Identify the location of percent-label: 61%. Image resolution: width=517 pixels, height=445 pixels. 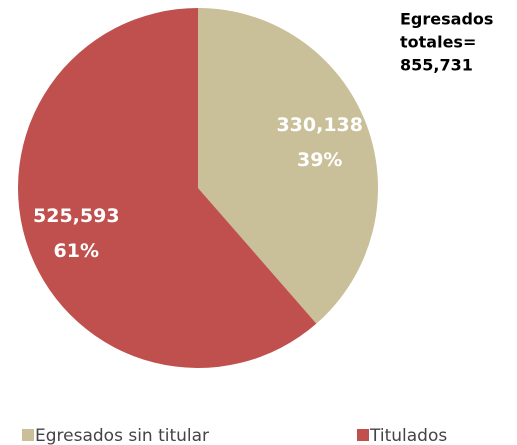
(76, 251).